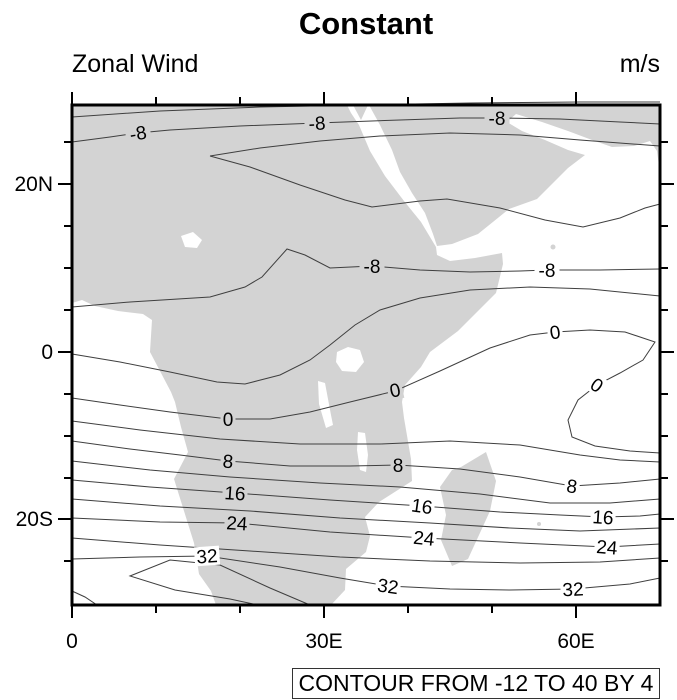 This screenshot has width=677, height=700. I want to click on contour-info-box: CONTOUR FROM -12 TO 40 BY 4, so click(476, 683).